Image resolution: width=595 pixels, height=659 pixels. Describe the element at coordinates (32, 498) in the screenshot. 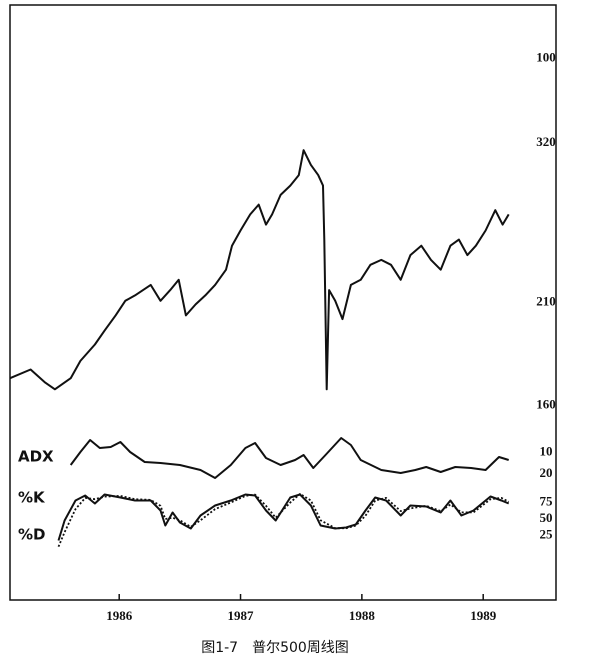

I see `k-label: %K` at that location.